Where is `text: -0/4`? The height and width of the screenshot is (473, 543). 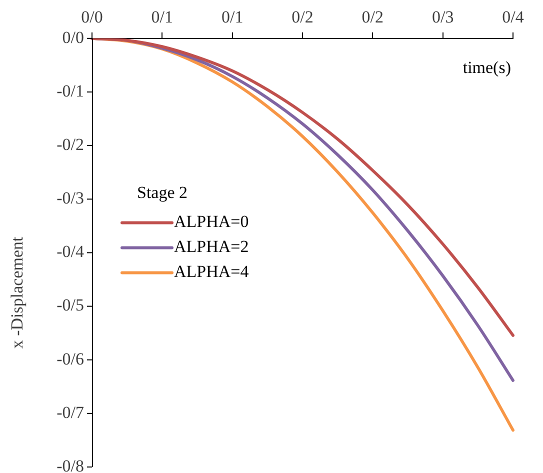
text: -0/4 is located at coordinates (70, 252).